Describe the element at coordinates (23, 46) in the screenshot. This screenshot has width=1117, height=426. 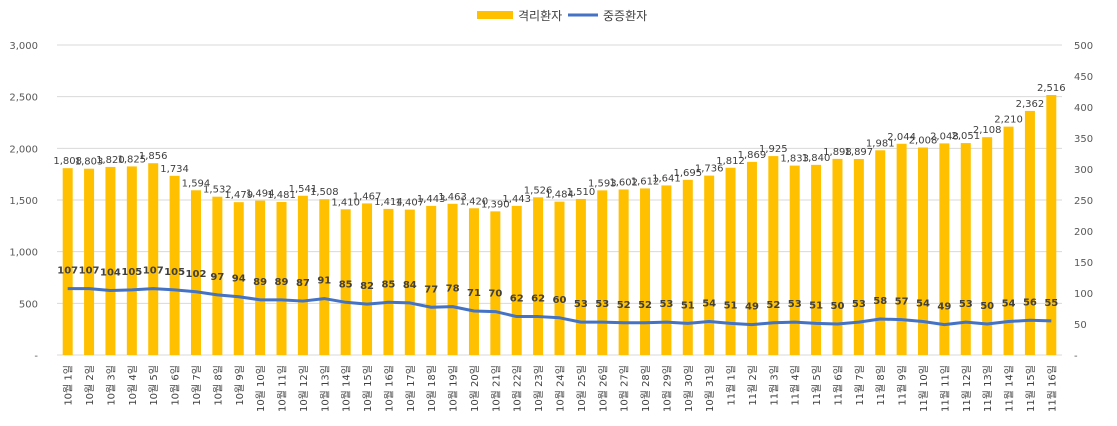
I see `left-tick-label: 3,000` at that location.